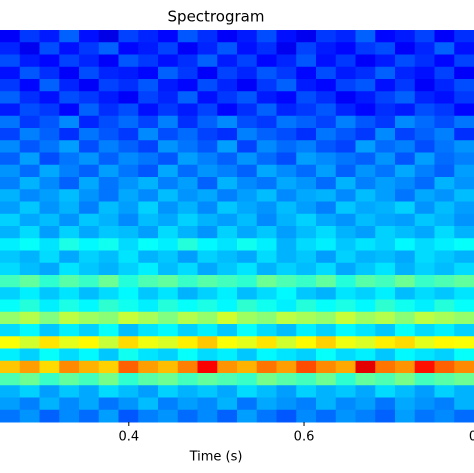 The height and width of the screenshot is (473, 474). What do you see at coordinates (216, 457) in the screenshot?
I see `x-axis-label: Time (s)` at bounding box center [216, 457].